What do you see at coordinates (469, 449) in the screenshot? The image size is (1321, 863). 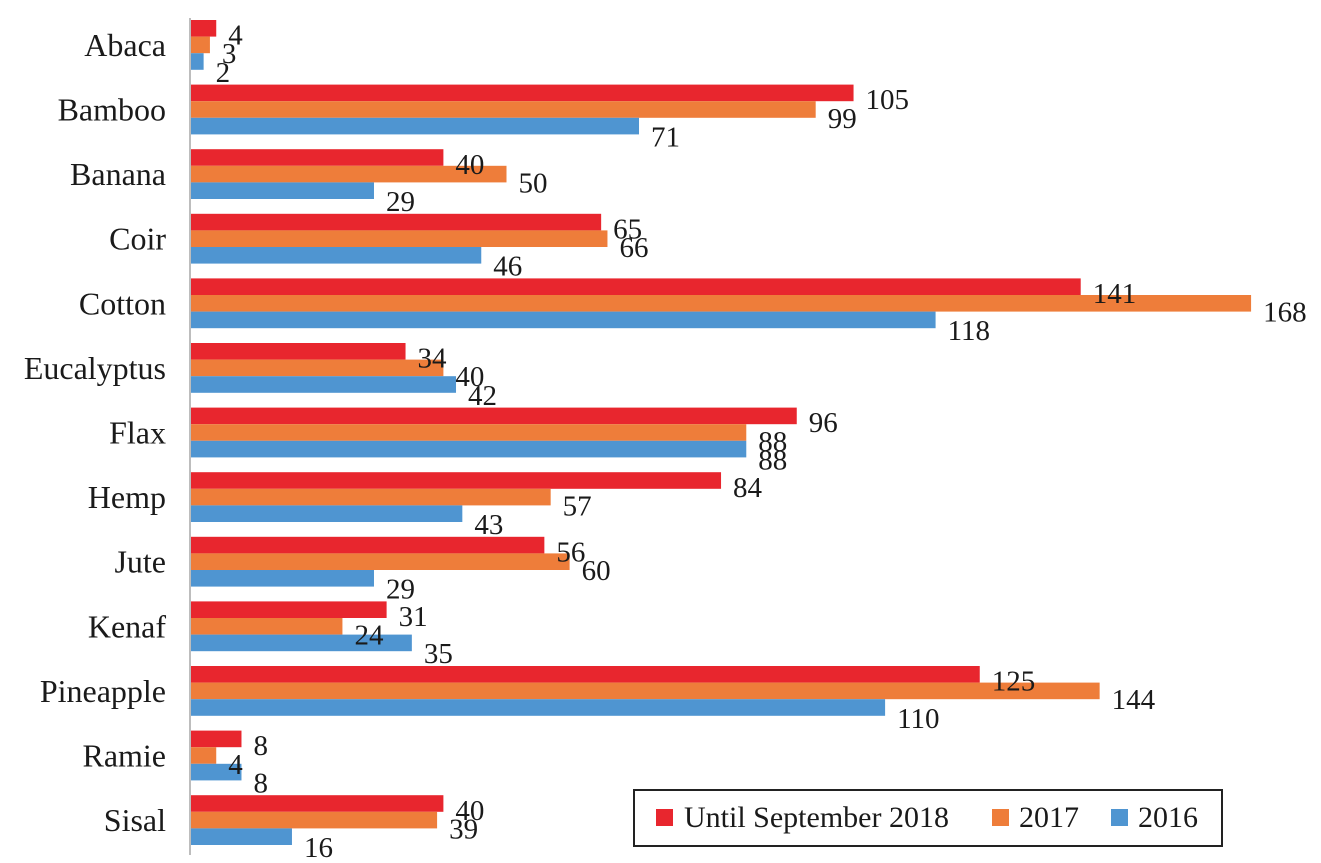 I see `bar-flax-2016` at bounding box center [469, 449].